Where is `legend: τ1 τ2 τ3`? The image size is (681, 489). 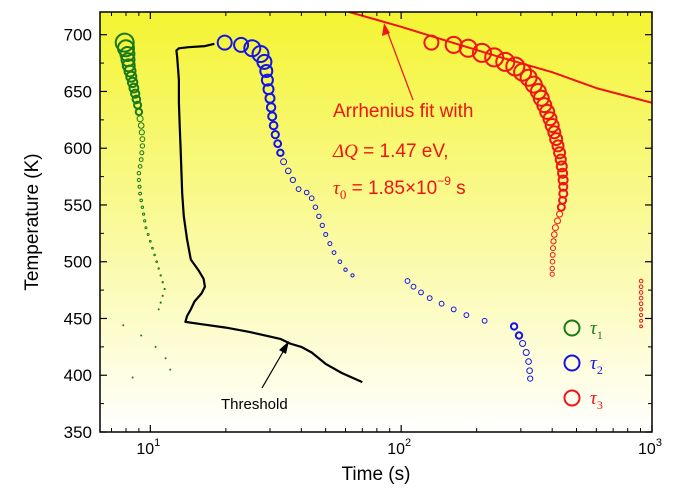
legend: τ1 τ2 τ3 is located at coordinates (583, 365).